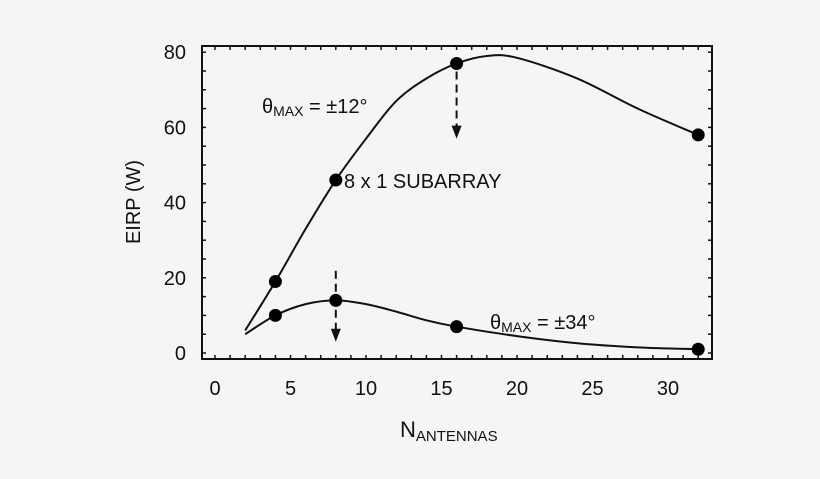 Image resolution: width=820 pixels, height=479 pixels. I want to click on series1-label: θMAX = ±12°, so click(314, 107).